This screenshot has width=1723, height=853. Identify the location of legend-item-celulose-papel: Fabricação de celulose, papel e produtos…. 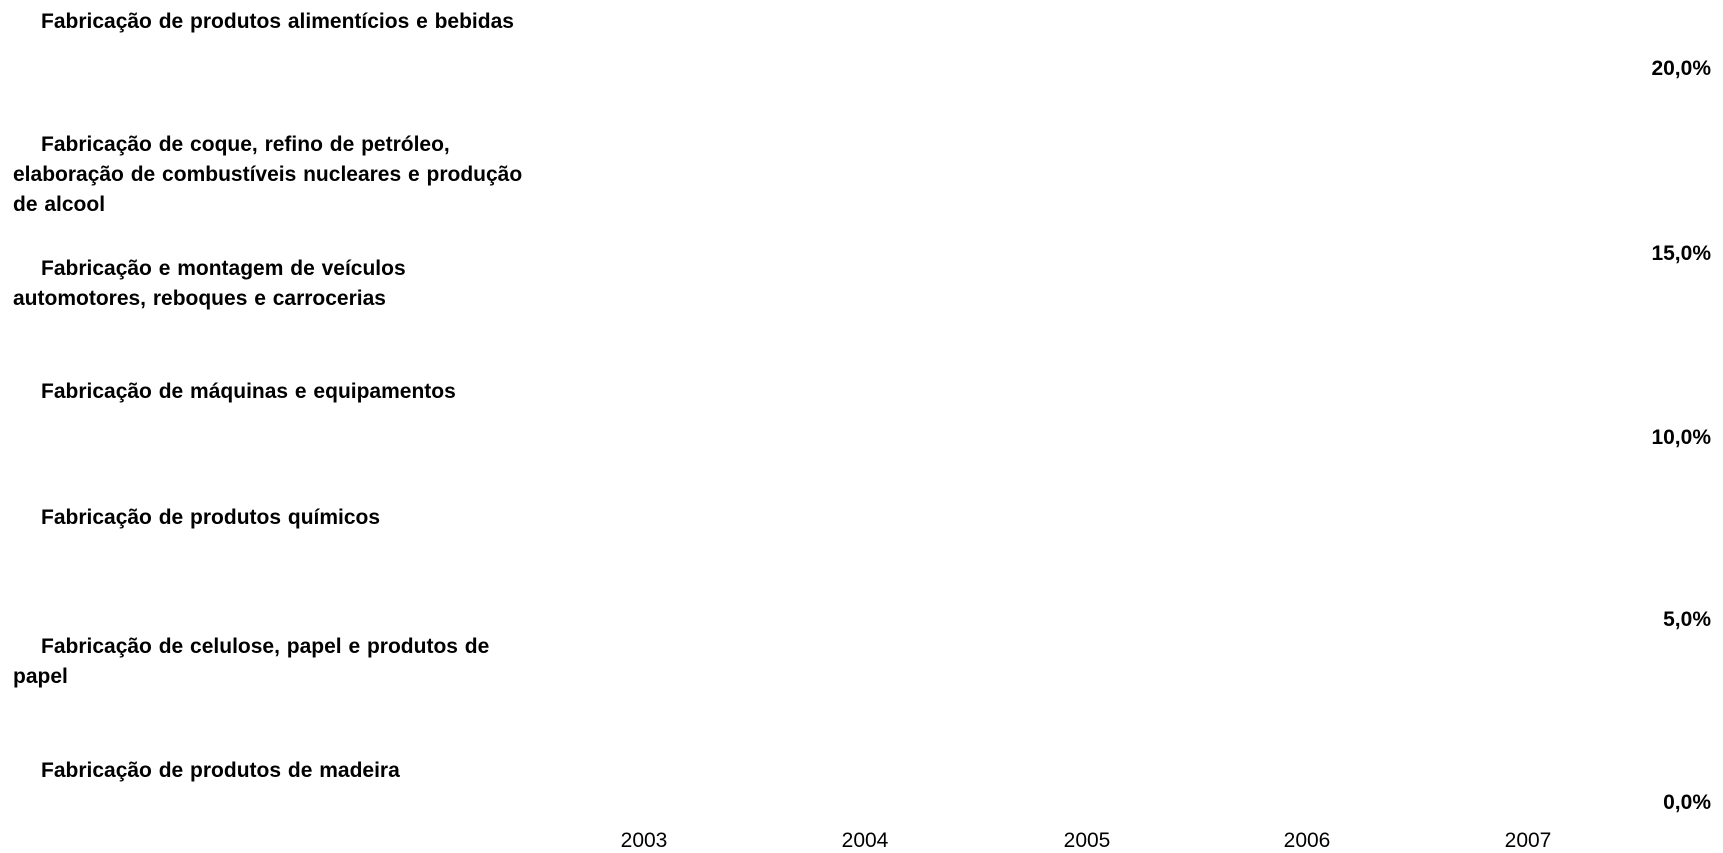
(251, 661).